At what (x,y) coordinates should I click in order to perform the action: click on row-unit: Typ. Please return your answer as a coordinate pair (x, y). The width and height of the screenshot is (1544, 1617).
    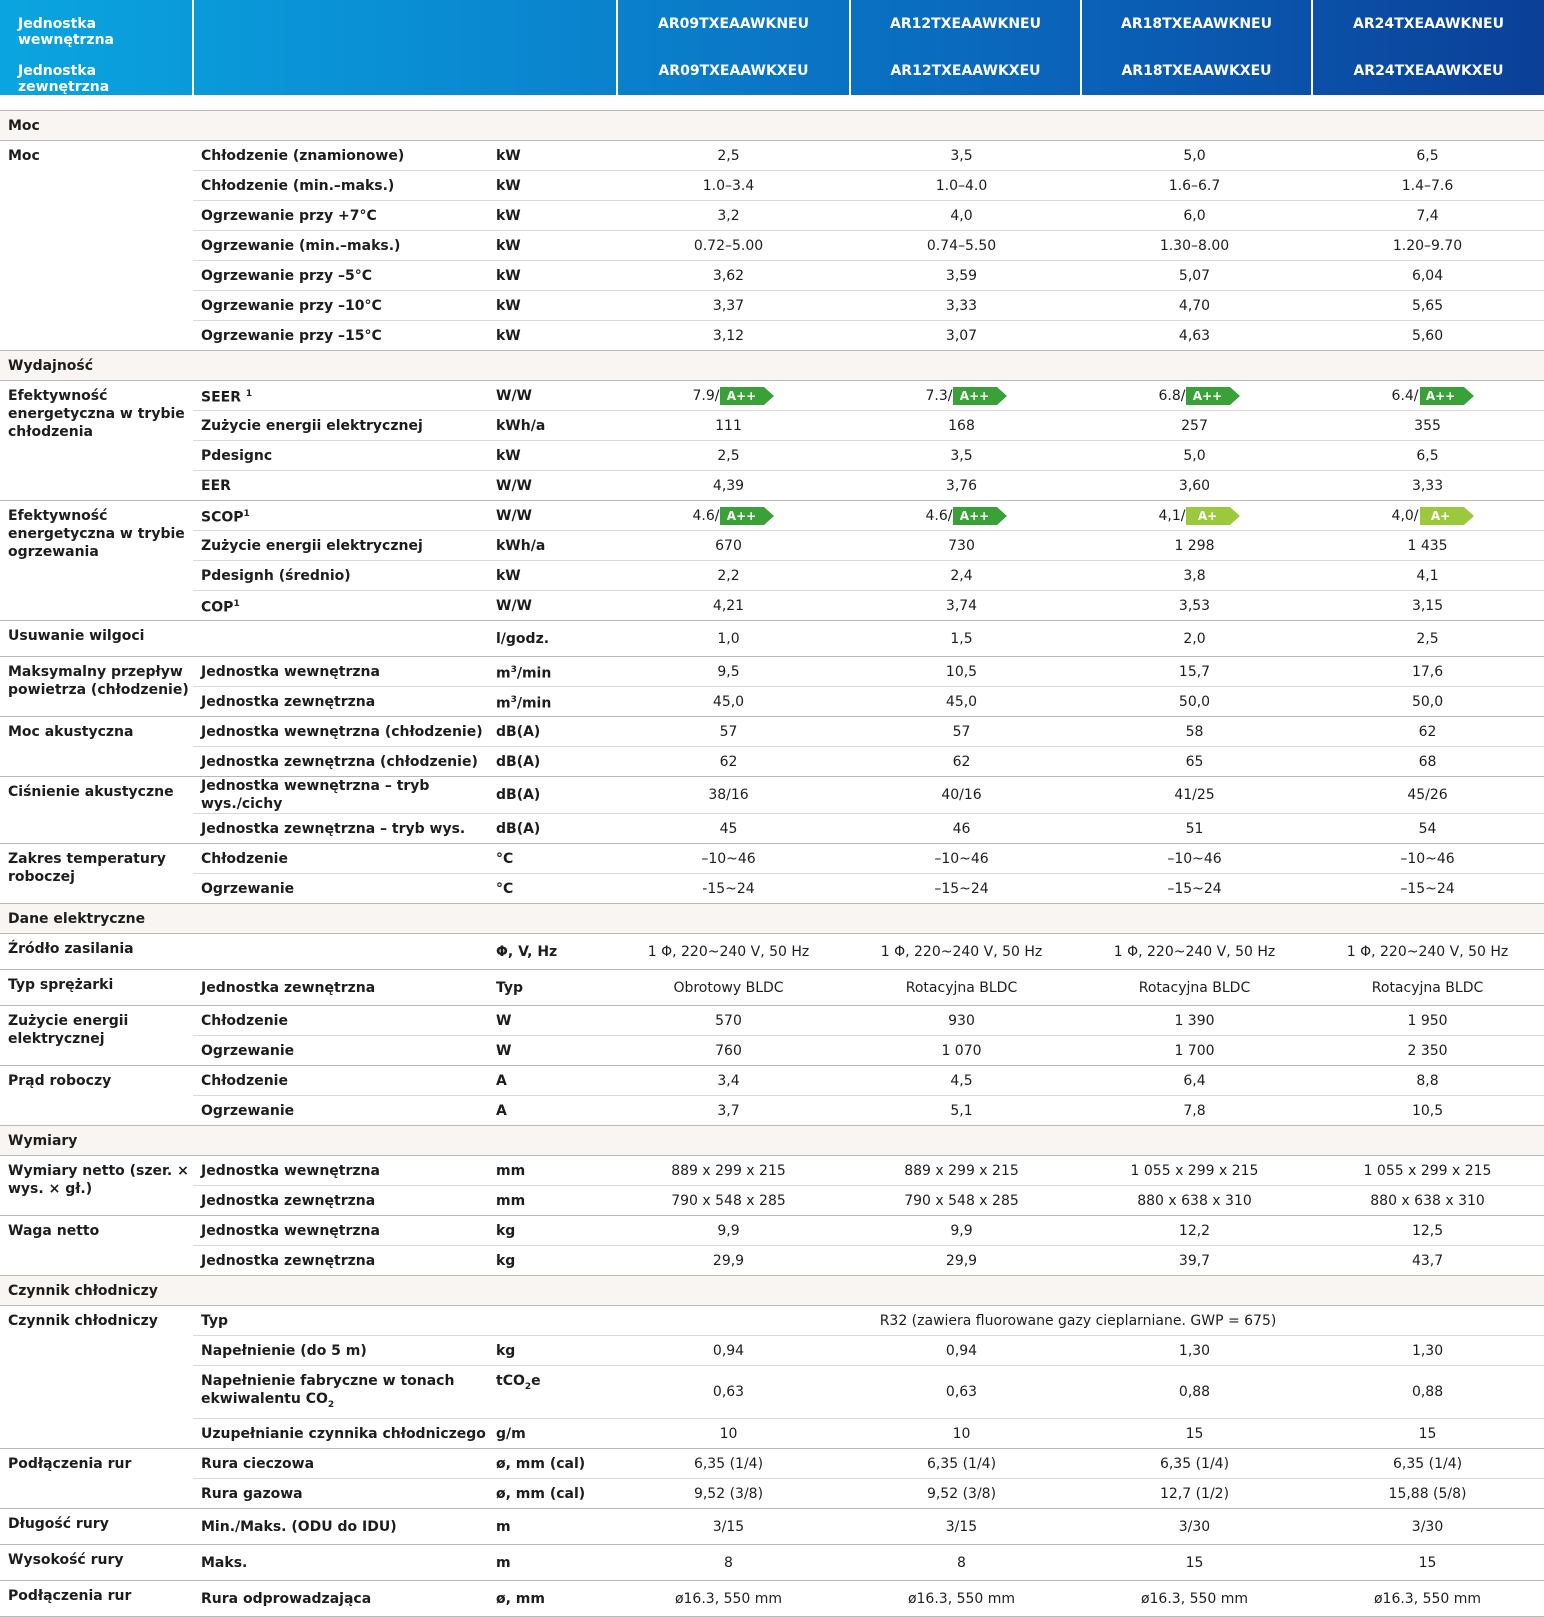
    Looking at the image, I should click on (550, 987).